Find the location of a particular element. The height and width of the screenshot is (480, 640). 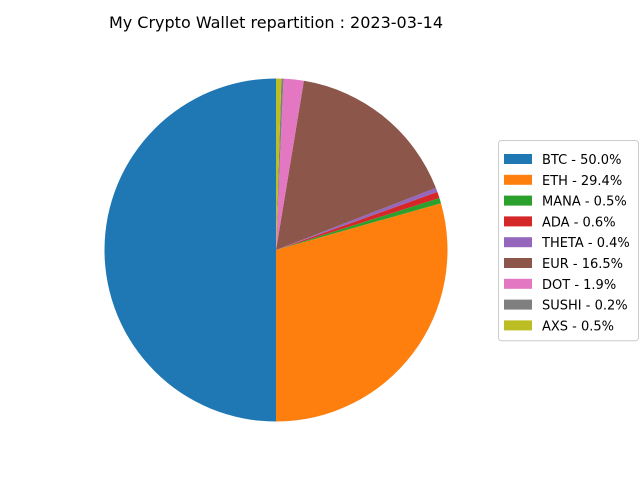

legend-swatch-sushi is located at coordinates (518, 304).